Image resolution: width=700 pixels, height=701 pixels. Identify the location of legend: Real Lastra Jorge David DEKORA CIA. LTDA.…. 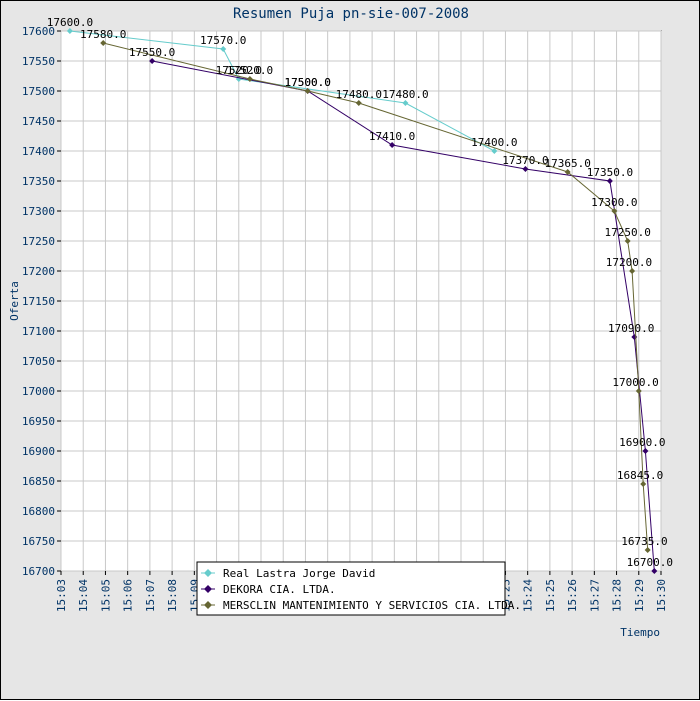
(358, 588).